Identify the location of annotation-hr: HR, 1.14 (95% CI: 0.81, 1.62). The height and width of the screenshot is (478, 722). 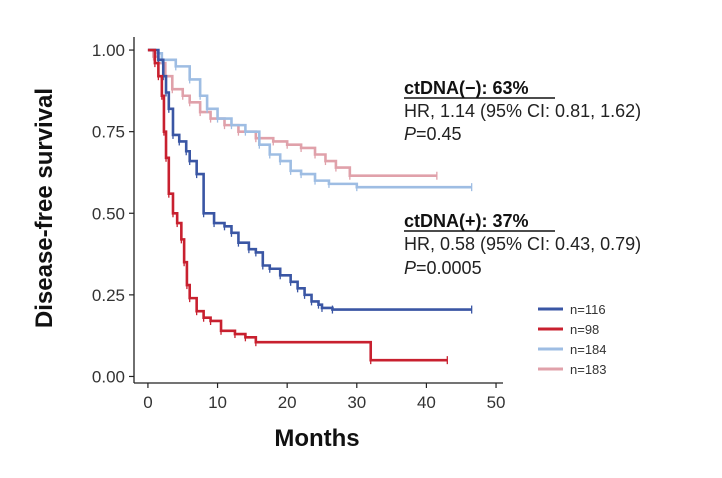
(522, 111).